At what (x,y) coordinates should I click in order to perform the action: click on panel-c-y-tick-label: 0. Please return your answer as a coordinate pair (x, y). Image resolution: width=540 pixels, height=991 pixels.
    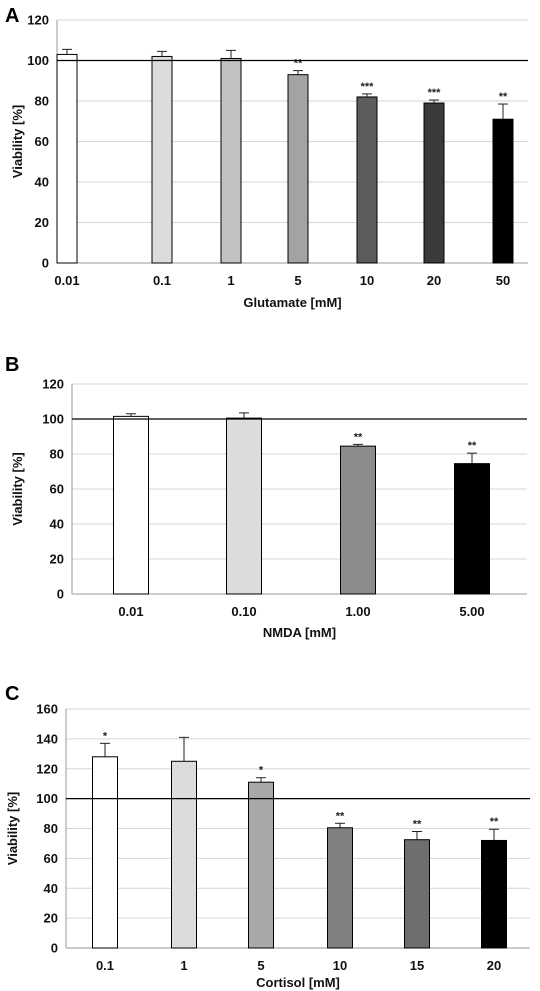
    Looking at the image, I should click on (54, 948).